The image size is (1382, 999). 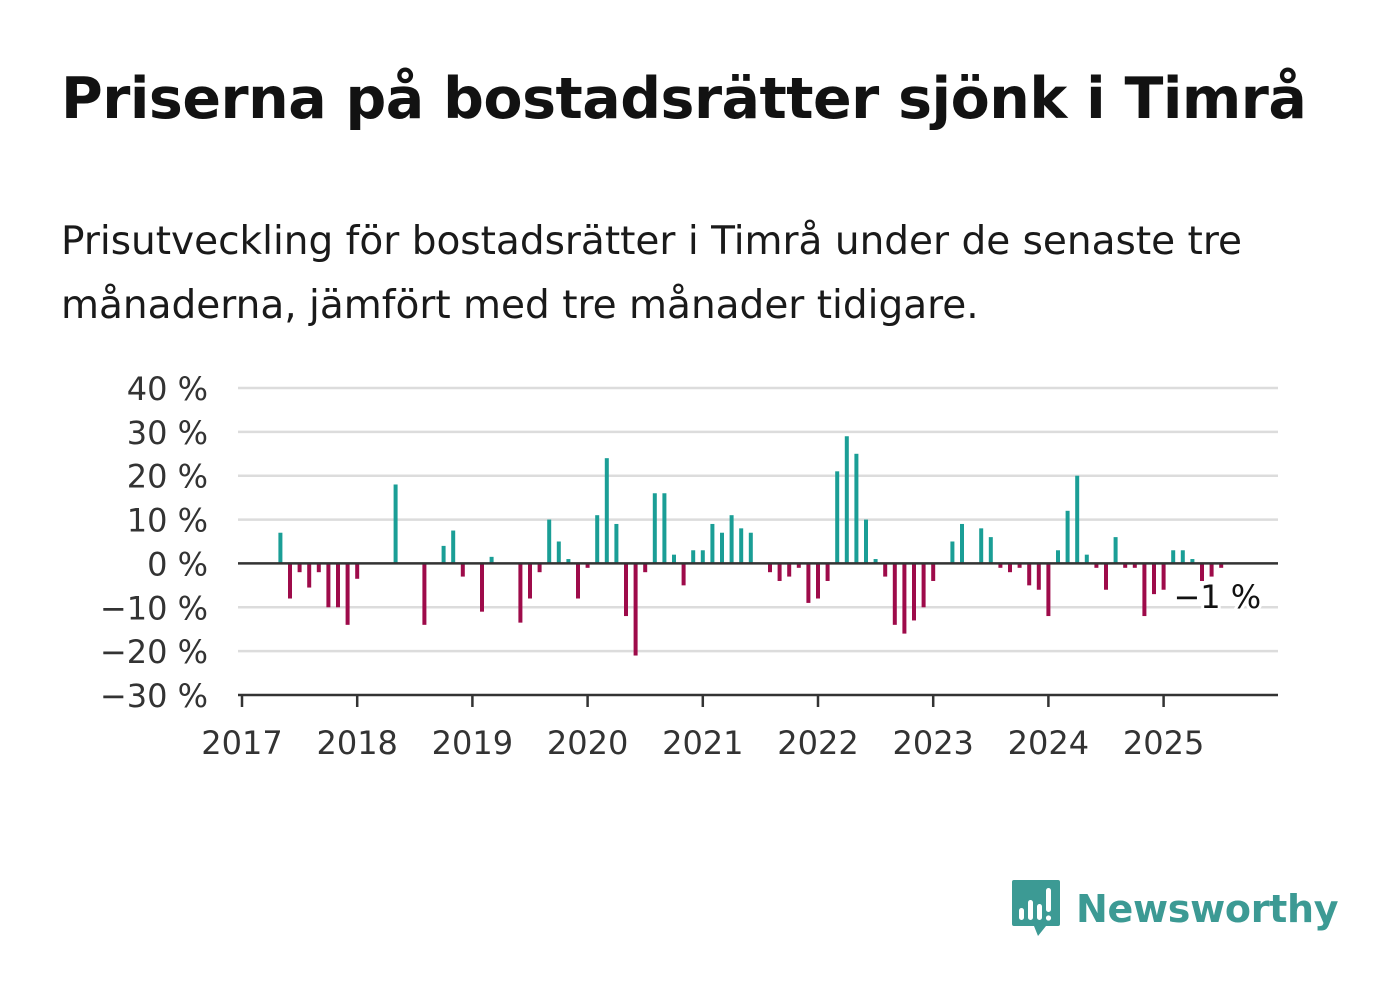 What do you see at coordinates (167, 521) in the screenshot?
I see `y-tick-label: 10 %` at bounding box center [167, 521].